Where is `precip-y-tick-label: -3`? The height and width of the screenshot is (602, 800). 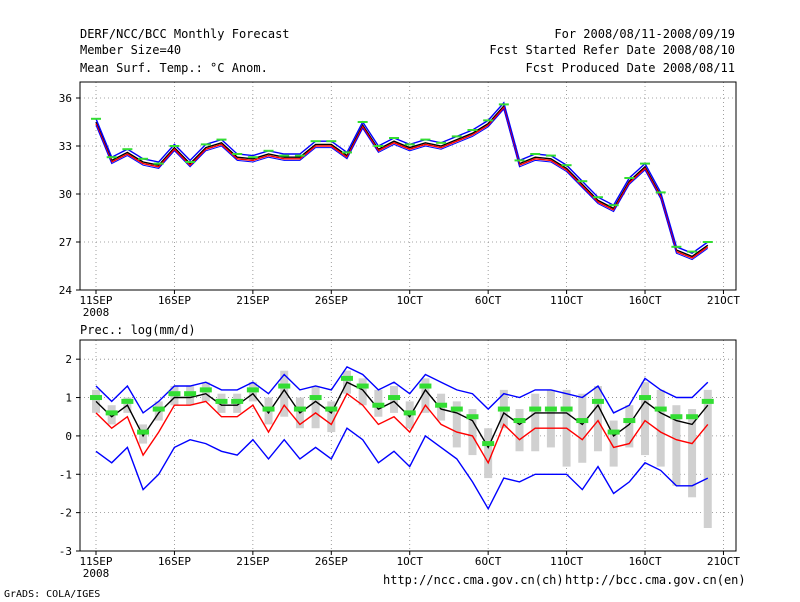 precip-y-tick-label: -3 is located at coordinates (65, 551).